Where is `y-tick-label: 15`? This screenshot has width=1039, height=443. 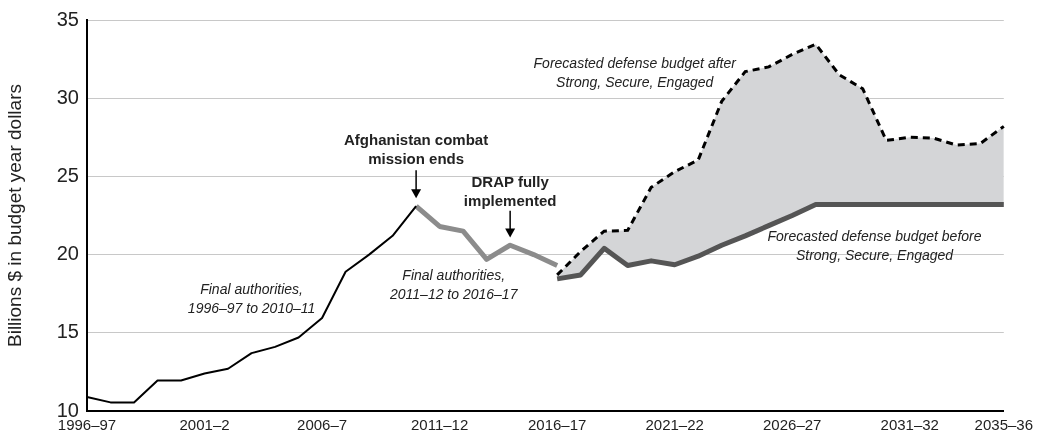
y-tick-label: 15 is located at coordinates (67, 331).